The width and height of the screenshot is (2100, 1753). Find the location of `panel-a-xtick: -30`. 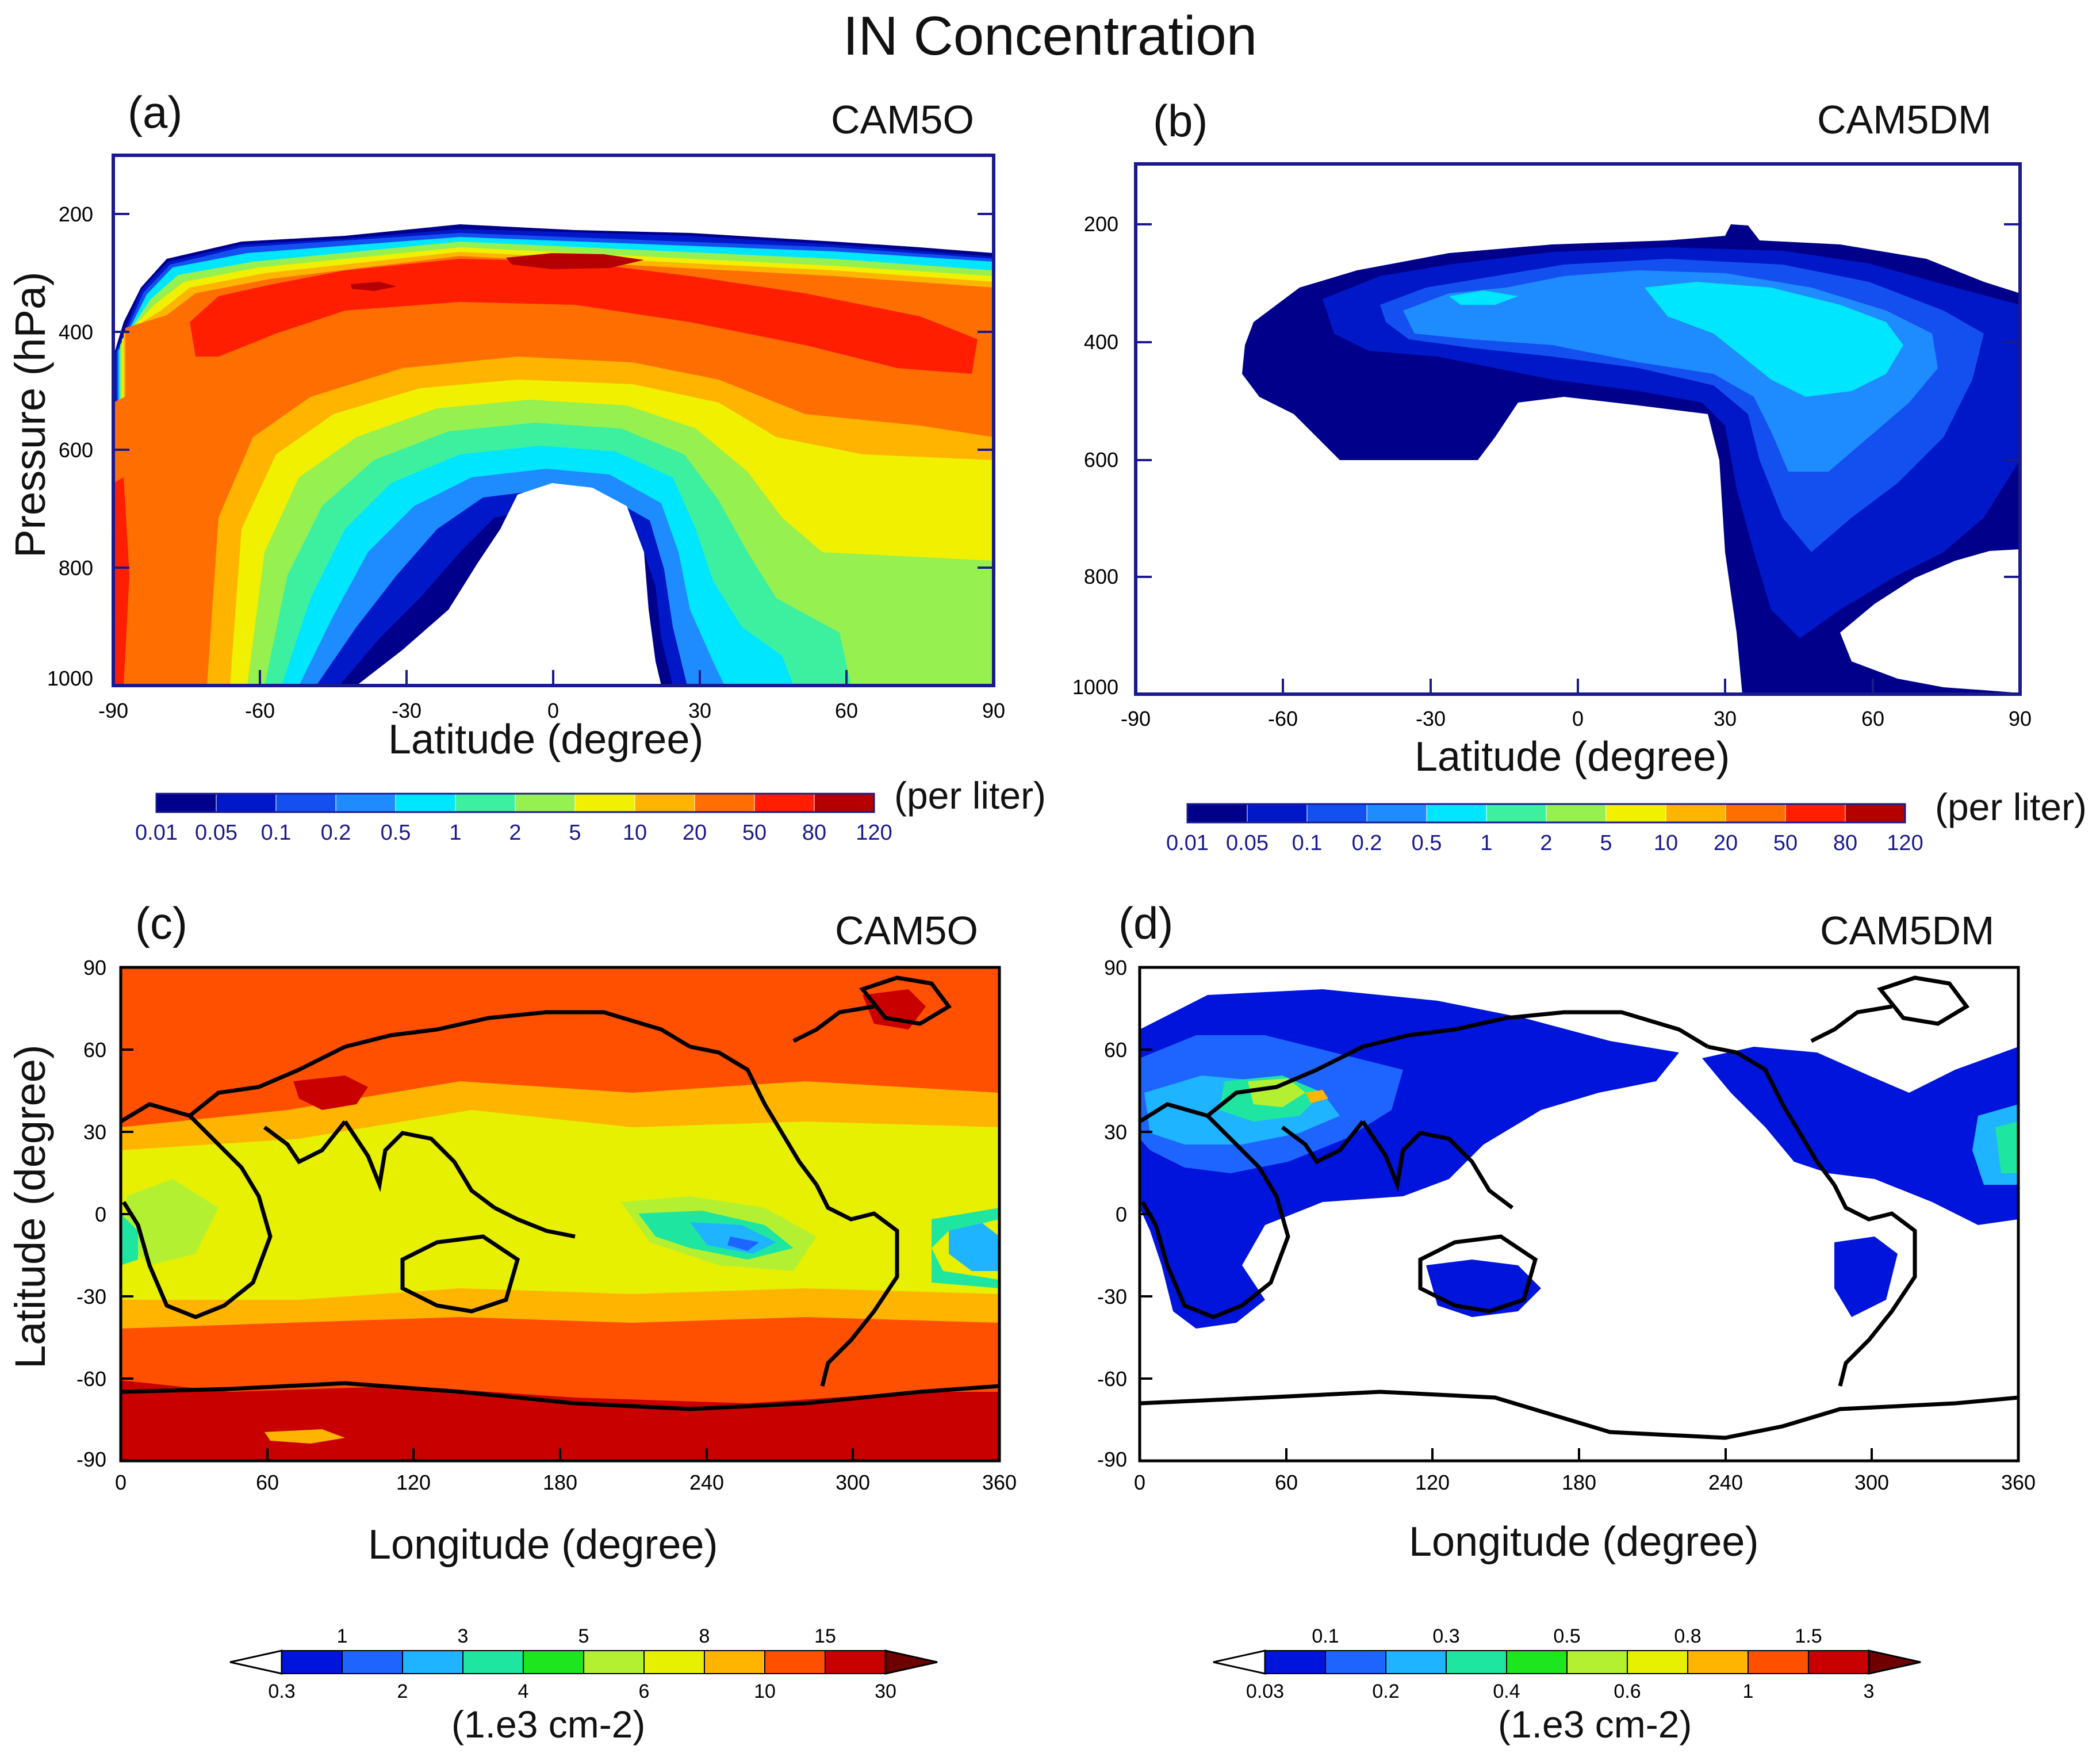

panel-a-xtick: -30 is located at coordinates (406, 710).